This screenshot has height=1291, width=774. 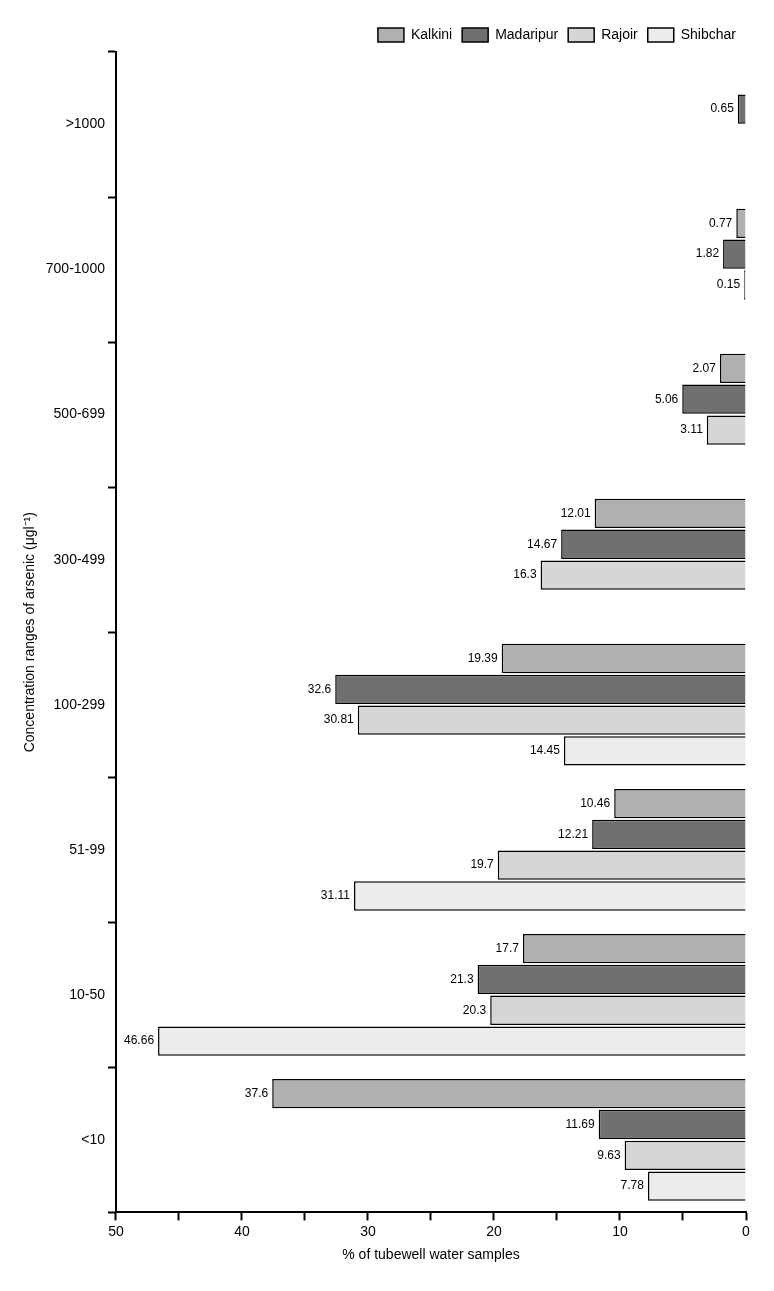 What do you see at coordinates (474, 1009) in the screenshot?
I see `data-label: 20.3` at bounding box center [474, 1009].